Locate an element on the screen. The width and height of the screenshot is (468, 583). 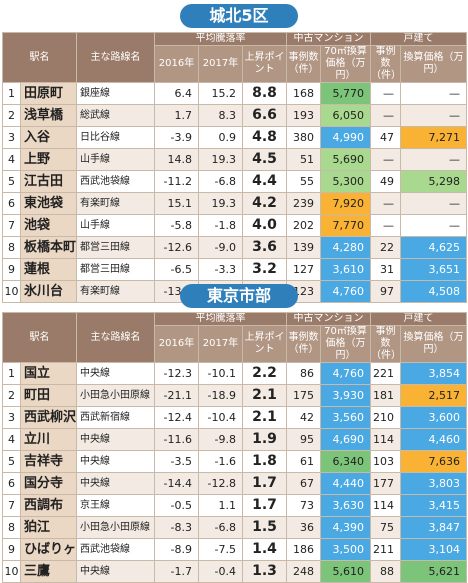
line-cell: 中央線 is located at coordinates (115, 373).